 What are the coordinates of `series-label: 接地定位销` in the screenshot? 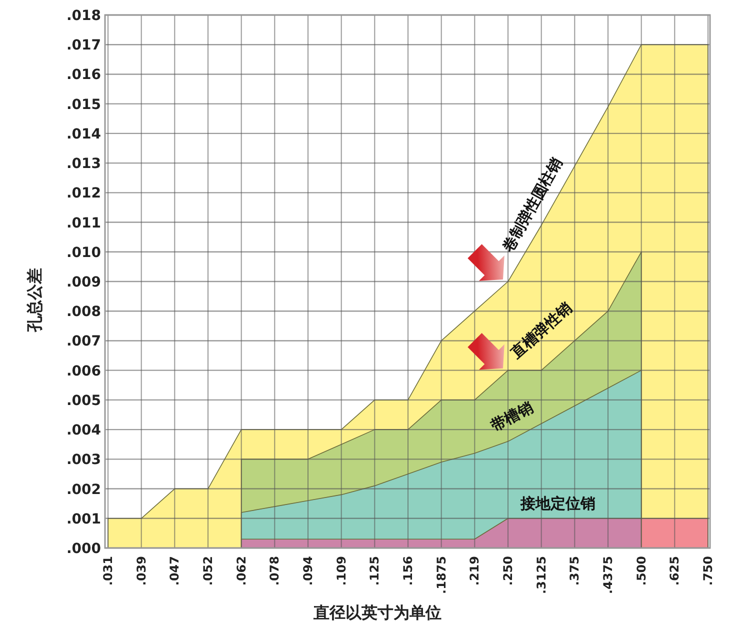 It's located at (558, 503).